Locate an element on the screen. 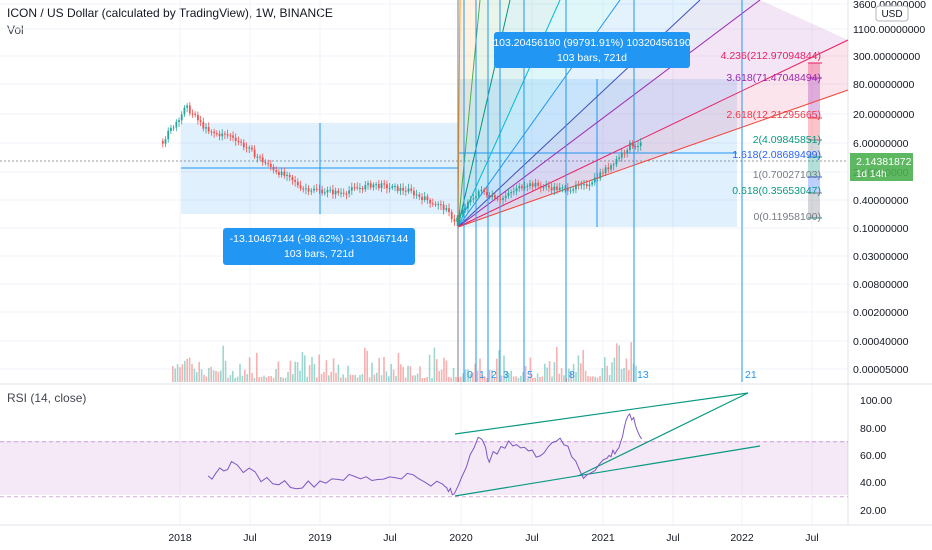 The width and height of the screenshot is (932, 550). currency-badge-box is located at coordinates (892, 13).